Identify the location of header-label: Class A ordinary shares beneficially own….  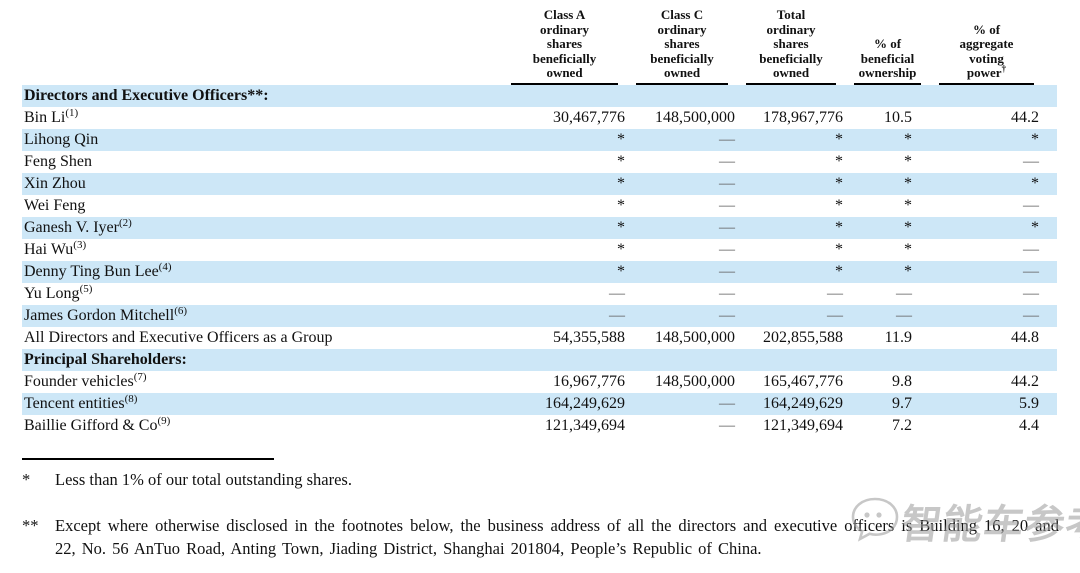
(564, 43).